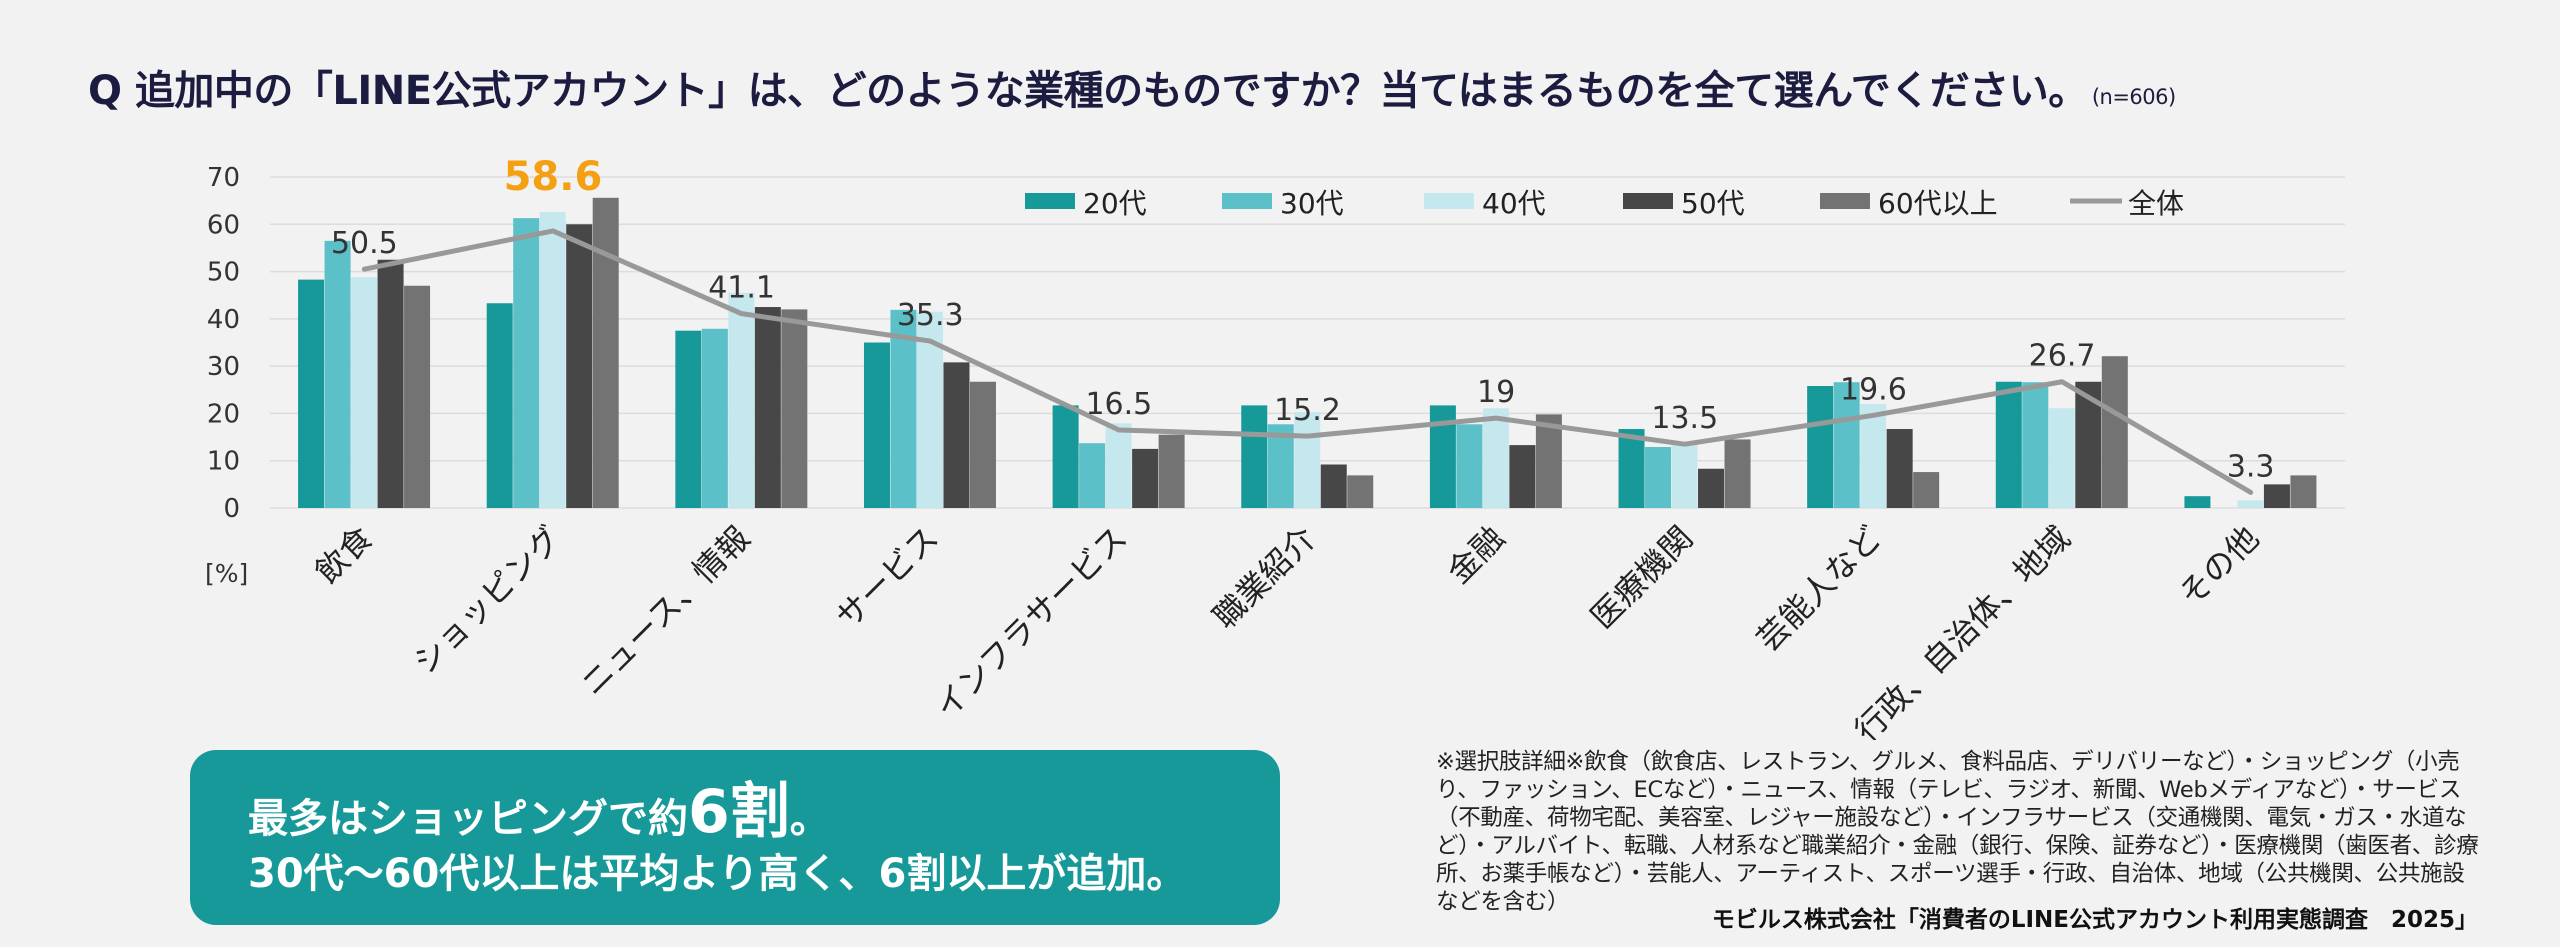 The height and width of the screenshot is (947, 2560). Describe the element at coordinates (739, 812) in the screenshot. I see `summary-highlight: 6割` at that location.